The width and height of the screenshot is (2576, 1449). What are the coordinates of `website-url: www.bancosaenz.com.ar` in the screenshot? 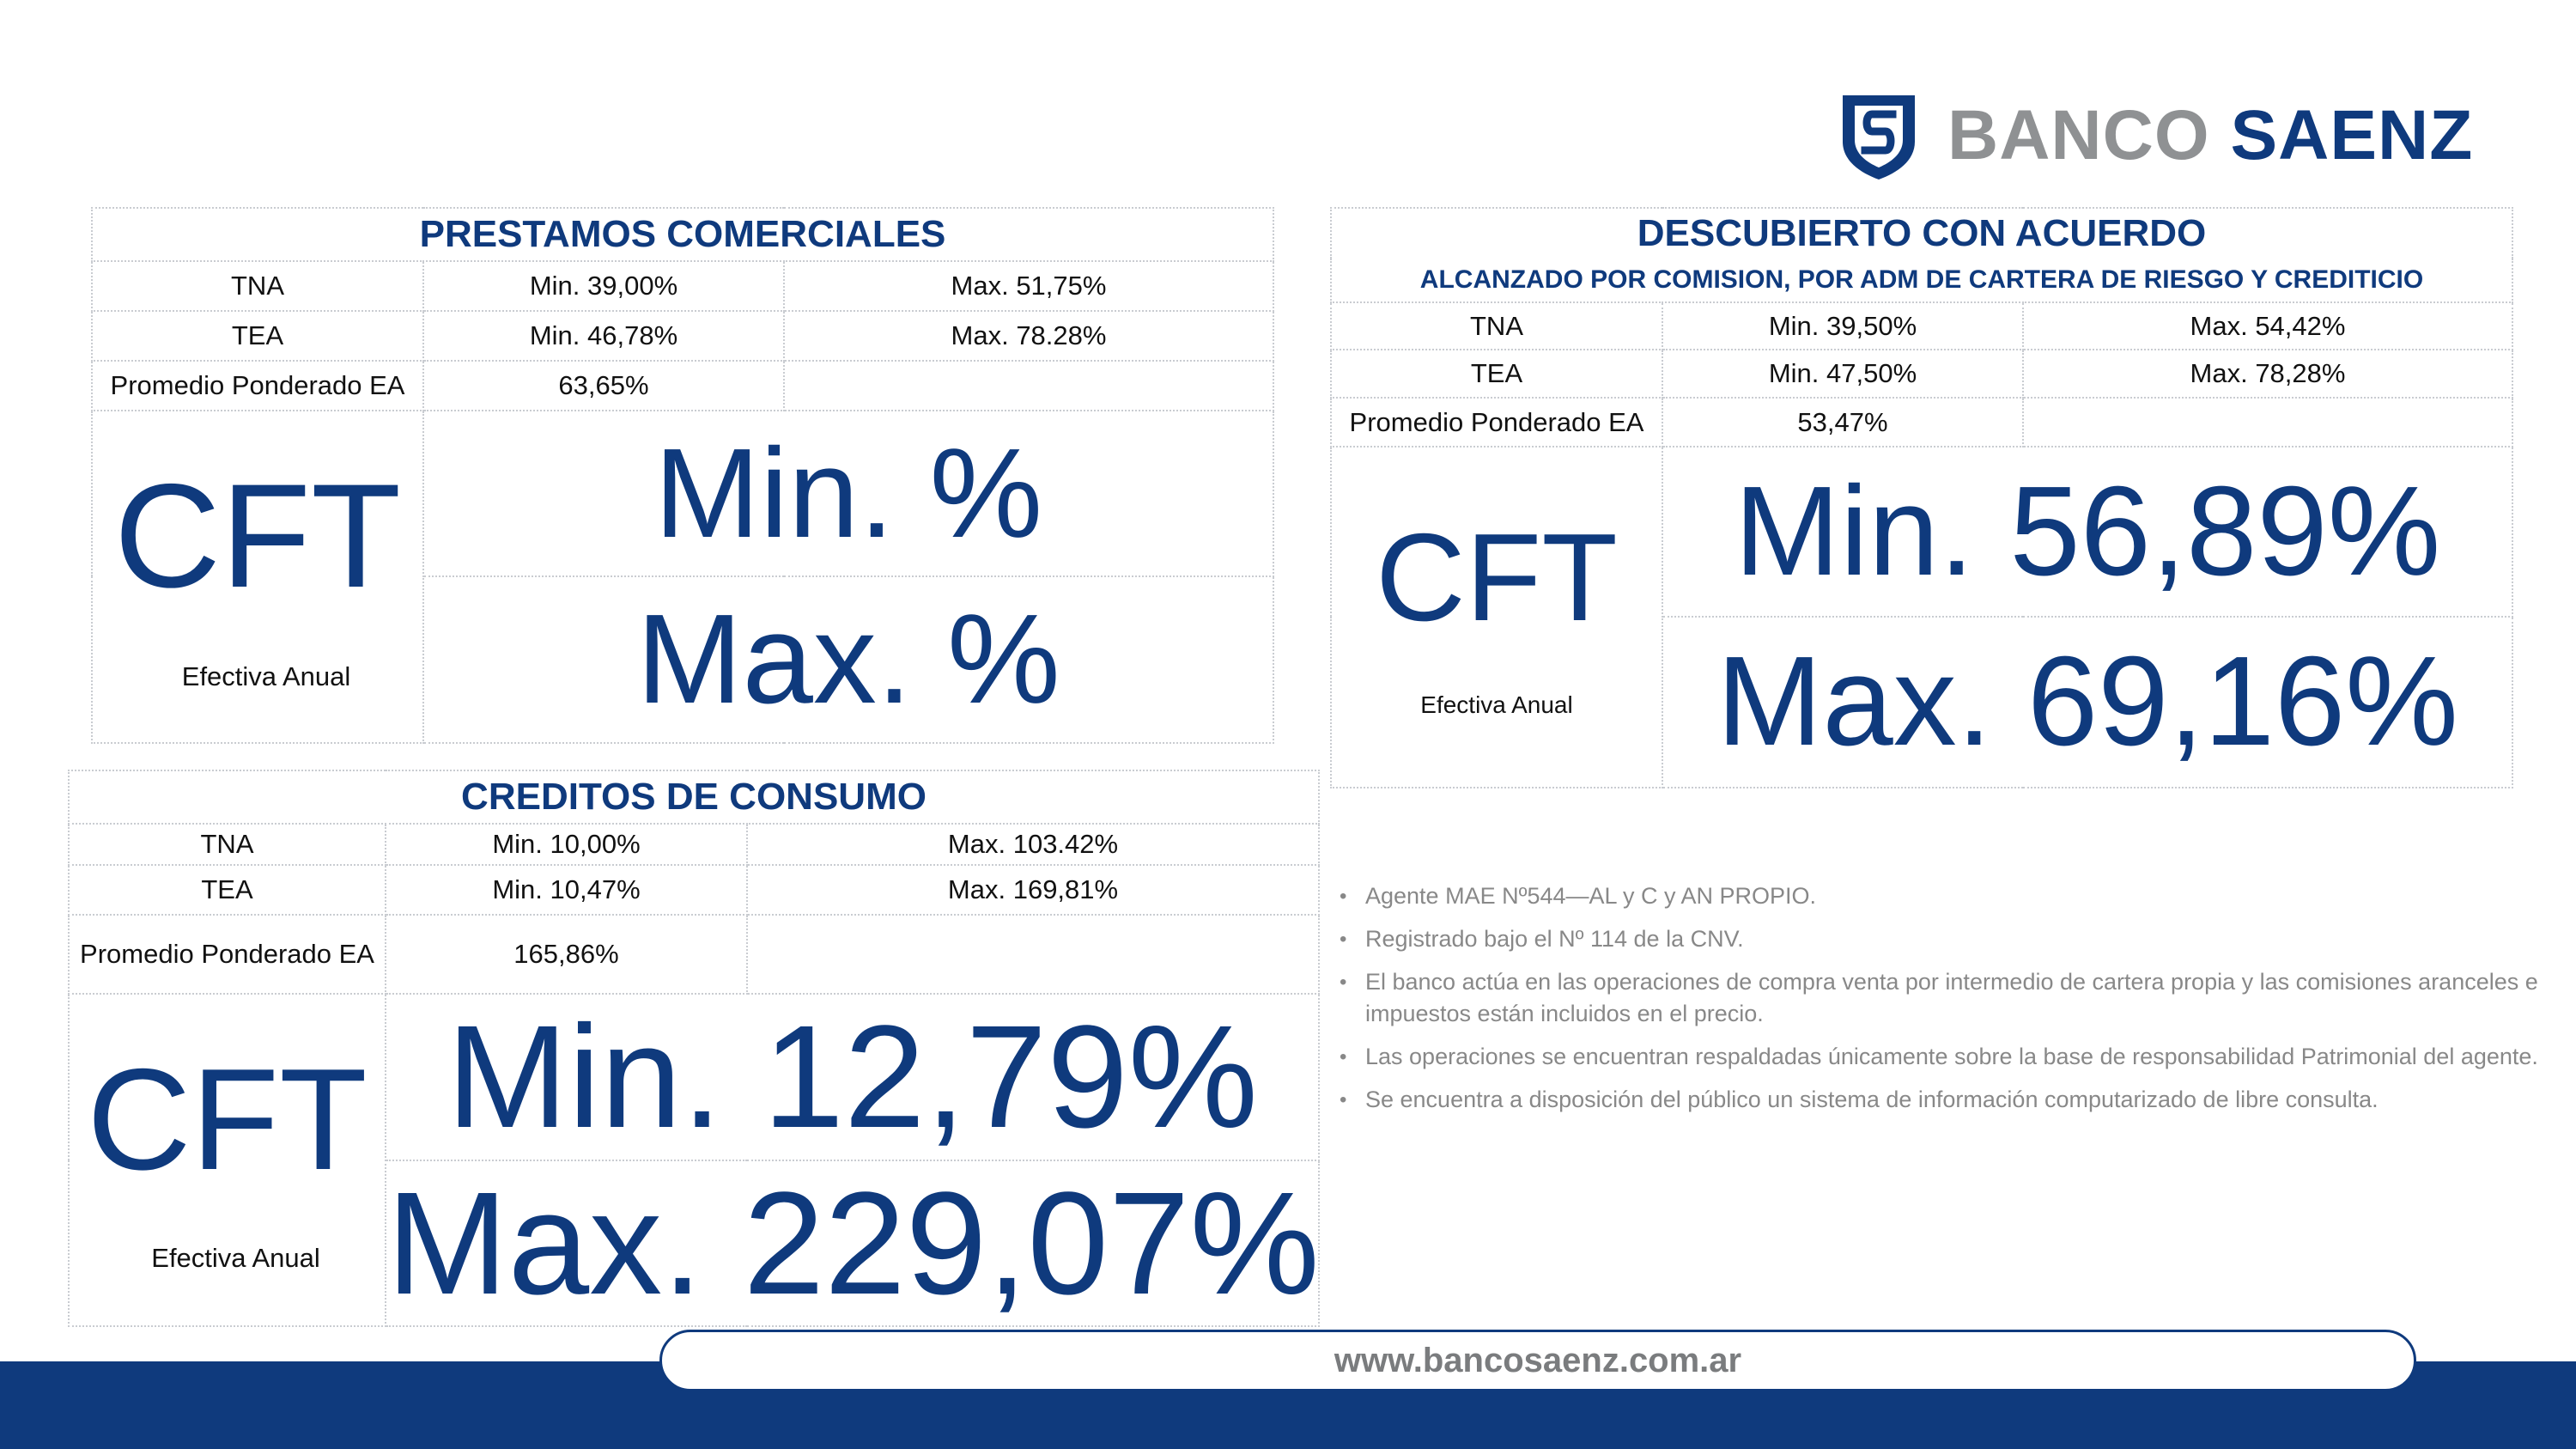 It's located at (1538, 1360).